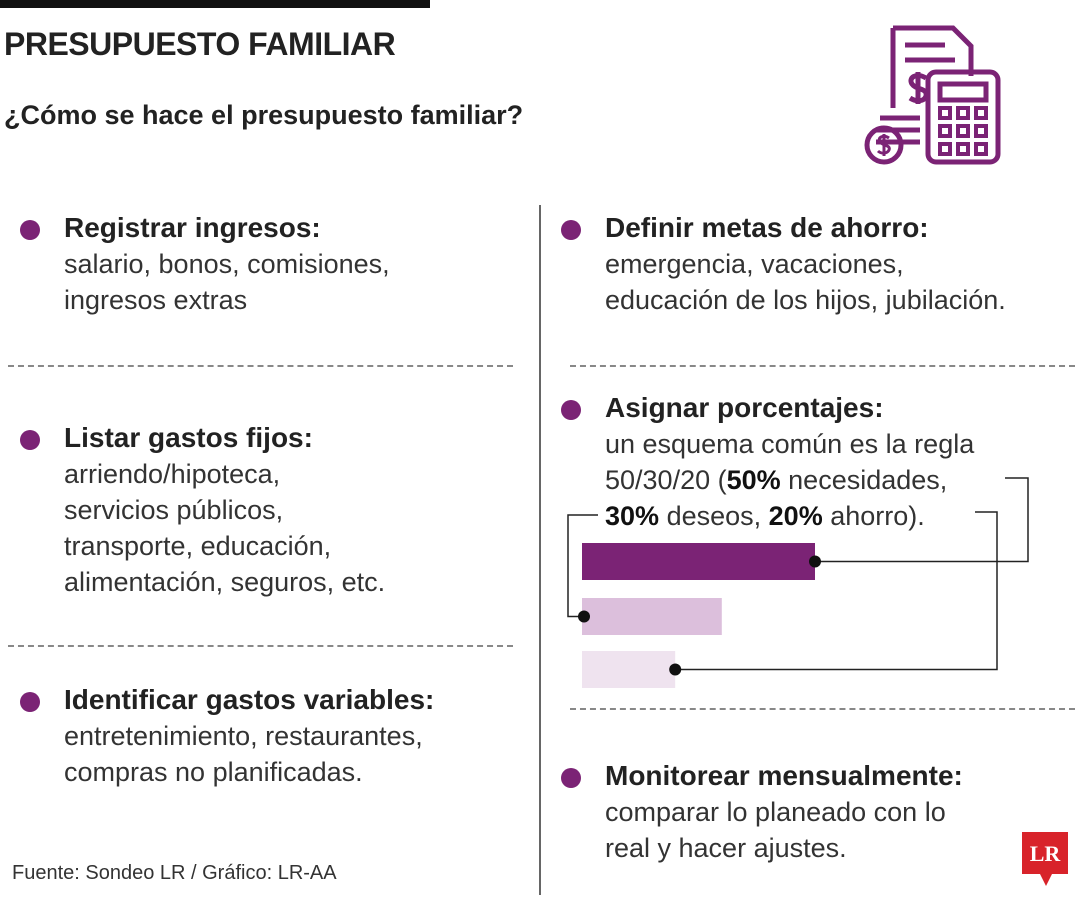  I want to click on step-text: 50/30/20 (50% necesidades,, so click(776, 480).